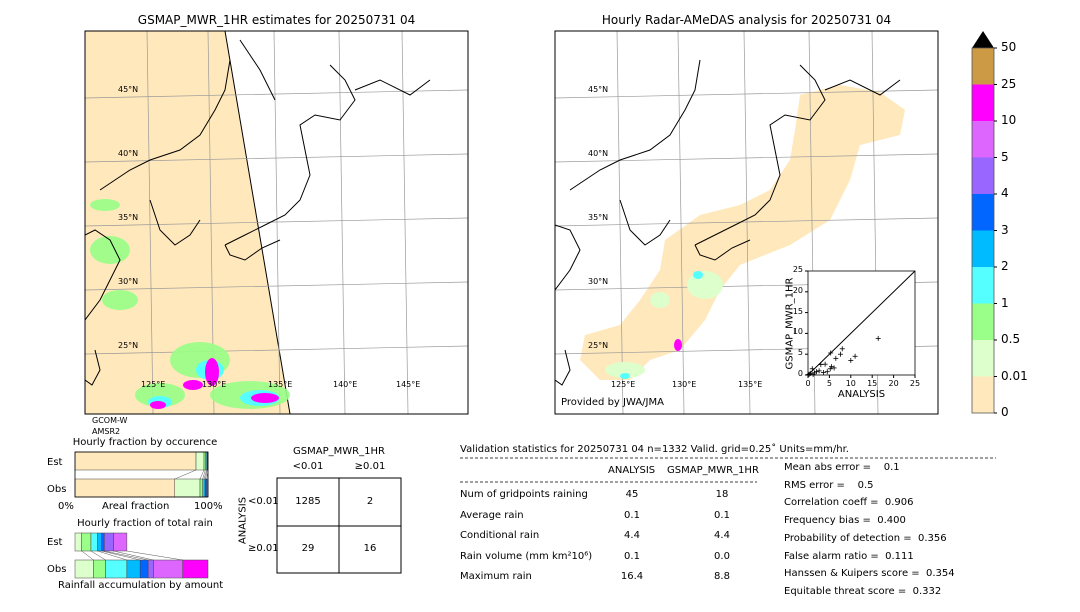 The height and width of the screenshot is (612, 1080). I want to click on fraction-bars, so click(141, 515).